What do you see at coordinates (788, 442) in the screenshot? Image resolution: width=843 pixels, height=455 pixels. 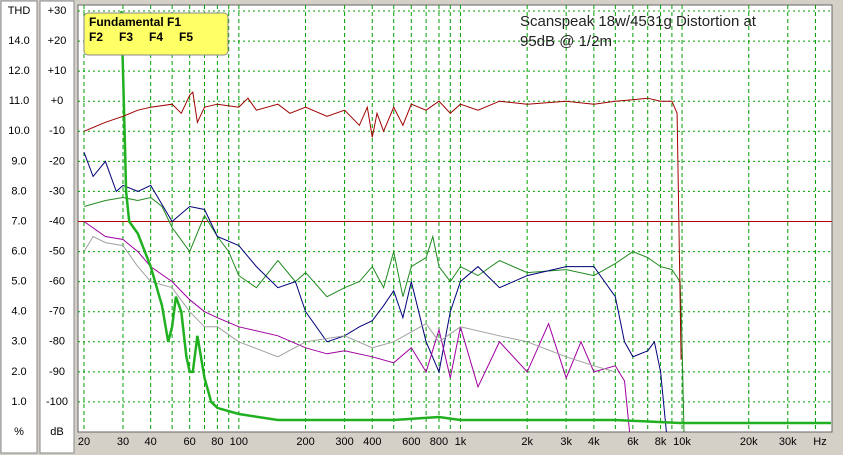 I see `x-tick-label: 30k` at bounding box center [788, 442].